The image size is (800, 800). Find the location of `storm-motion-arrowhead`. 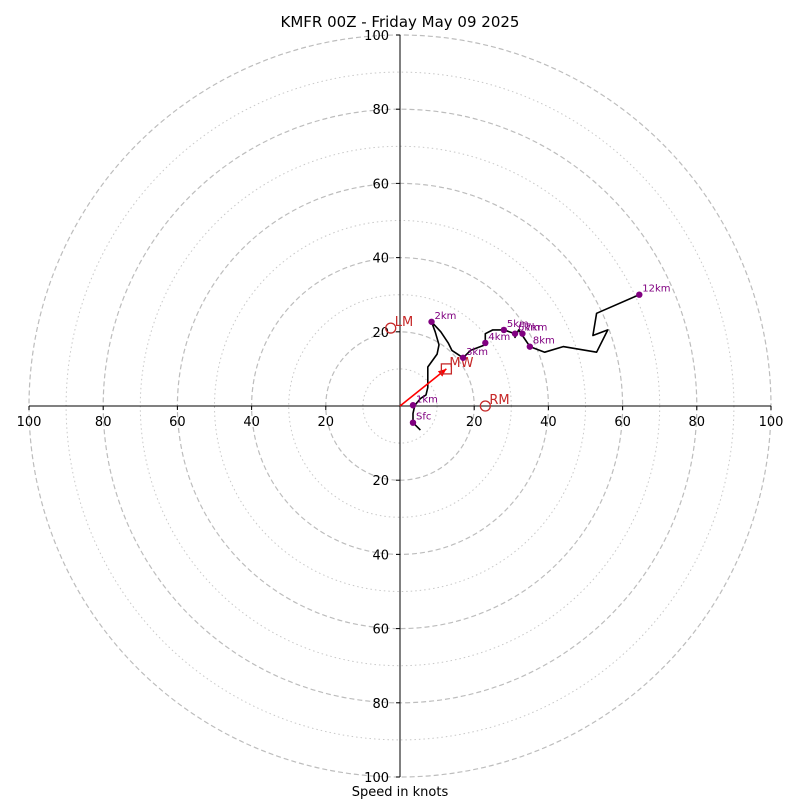

storm-motion-arrowhead is located at coordinates (442, 372).